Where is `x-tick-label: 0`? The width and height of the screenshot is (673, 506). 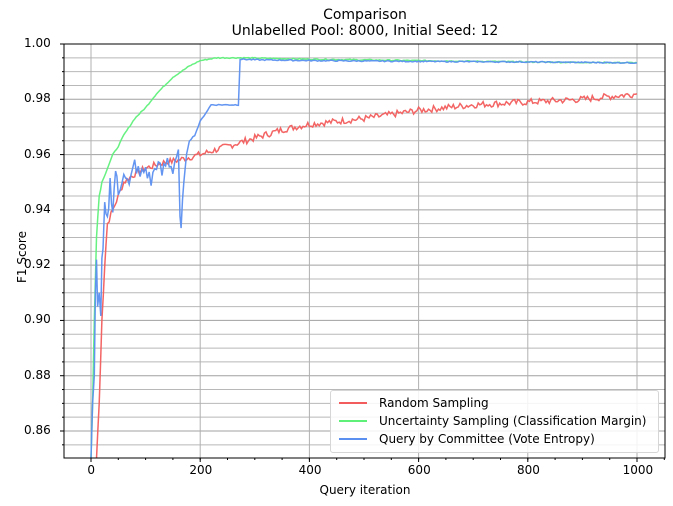
x-tick-label: 0 is located at coordinates (91, 470).